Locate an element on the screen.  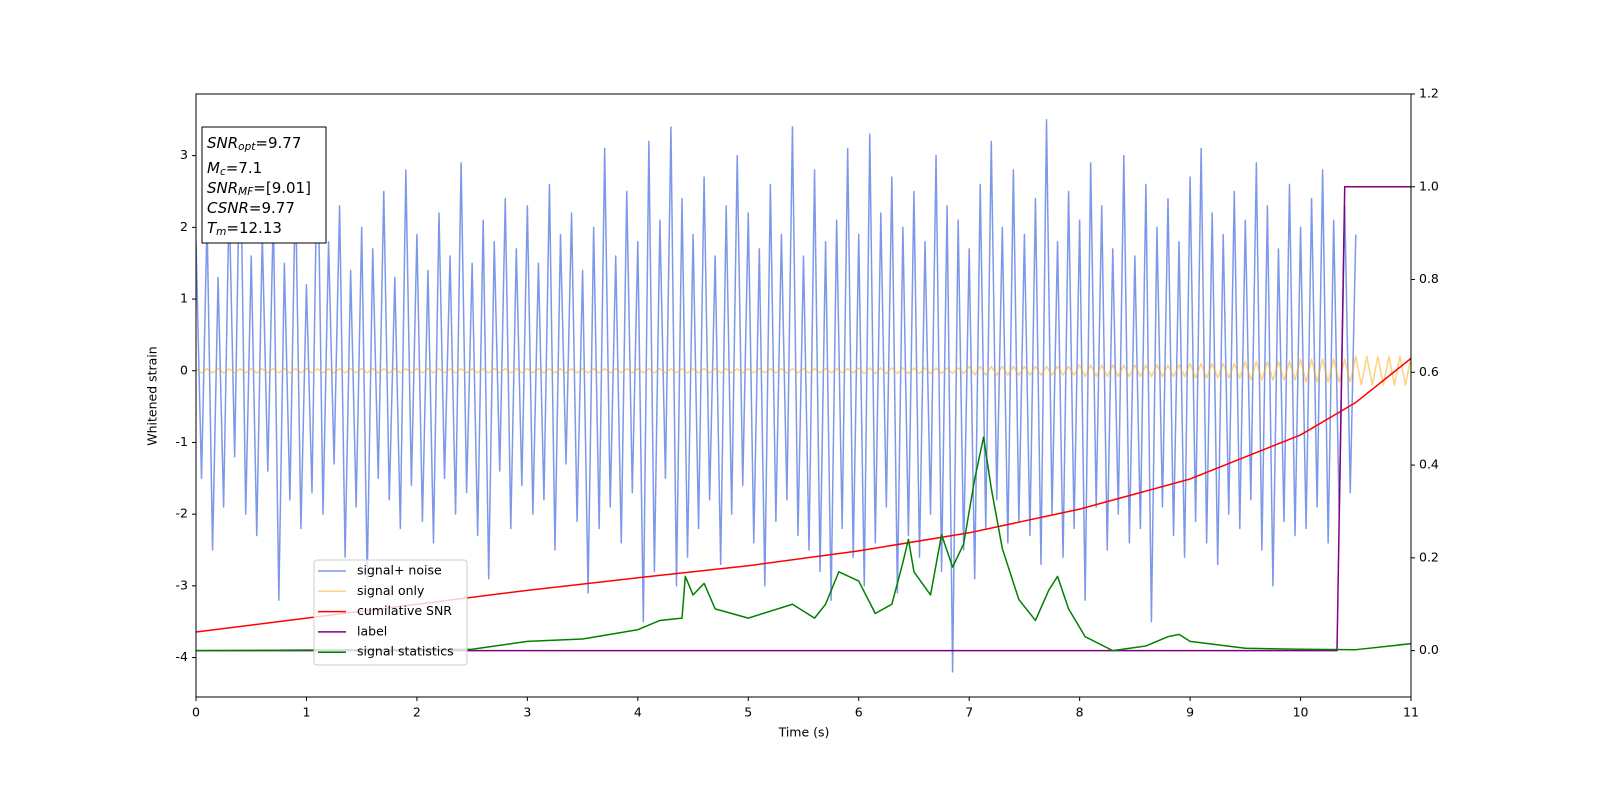
x-tick-label: 11 is located at coordinates (1411, 712).